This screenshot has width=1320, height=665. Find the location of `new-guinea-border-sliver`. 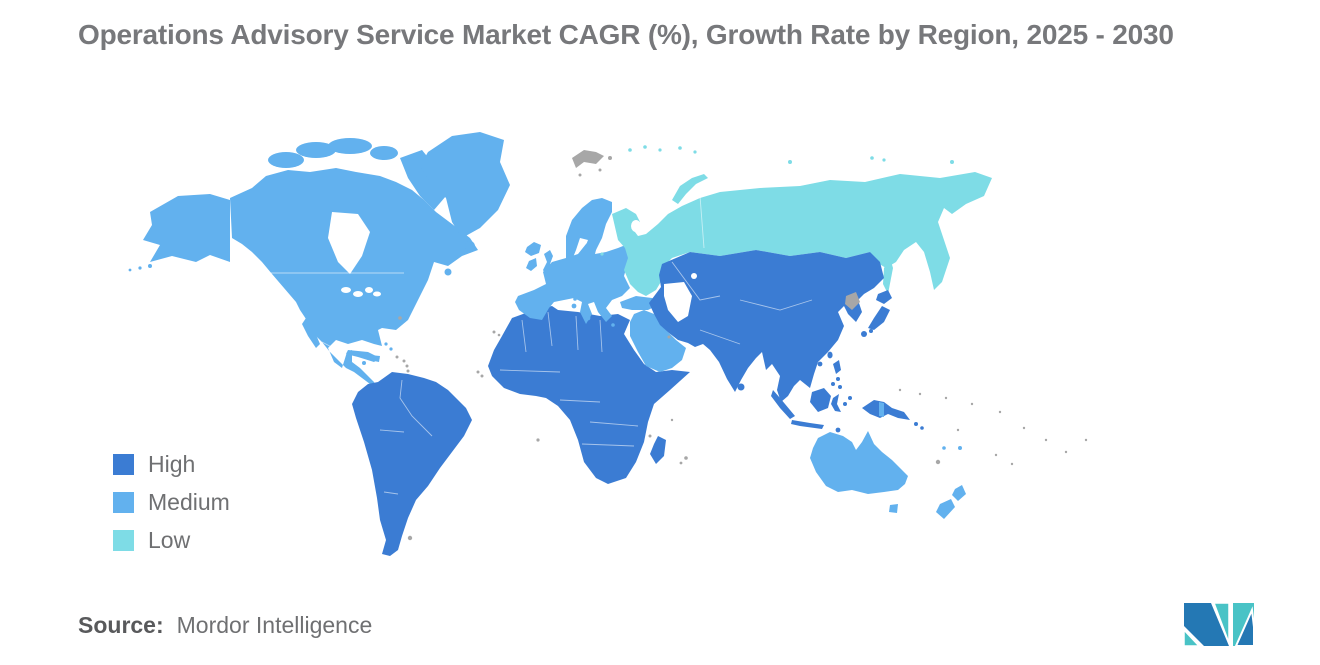

new-guinea-border-sliver is located at coordinates (881, 409).